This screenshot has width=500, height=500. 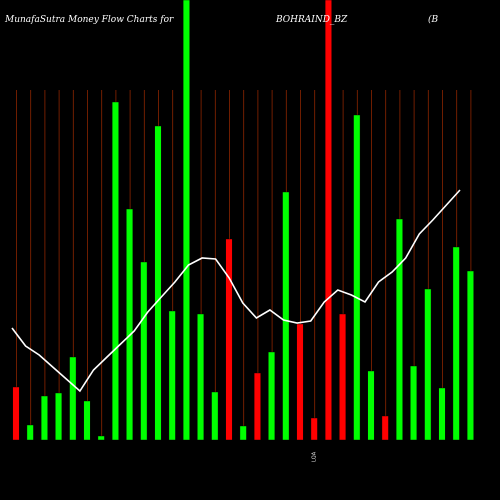 I want to click on chart-symbol-suffix: (B, so click(x=433, y=19).